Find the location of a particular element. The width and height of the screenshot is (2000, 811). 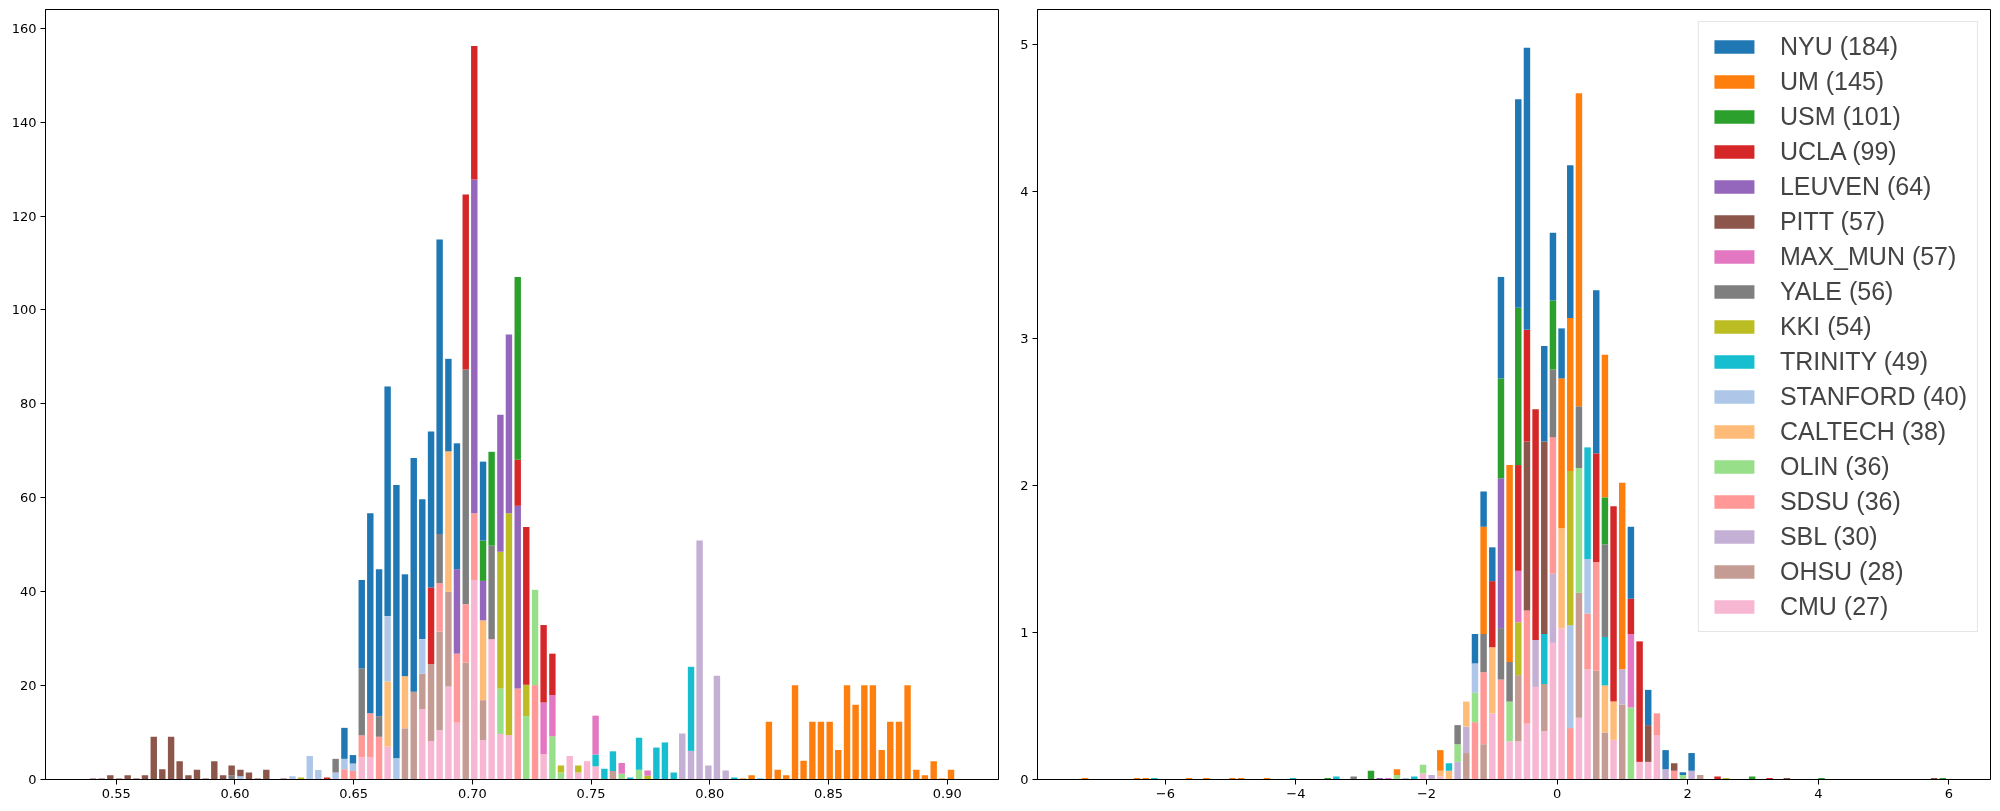

legend-label: NYU (184) is located at coordinates (1839, 46).